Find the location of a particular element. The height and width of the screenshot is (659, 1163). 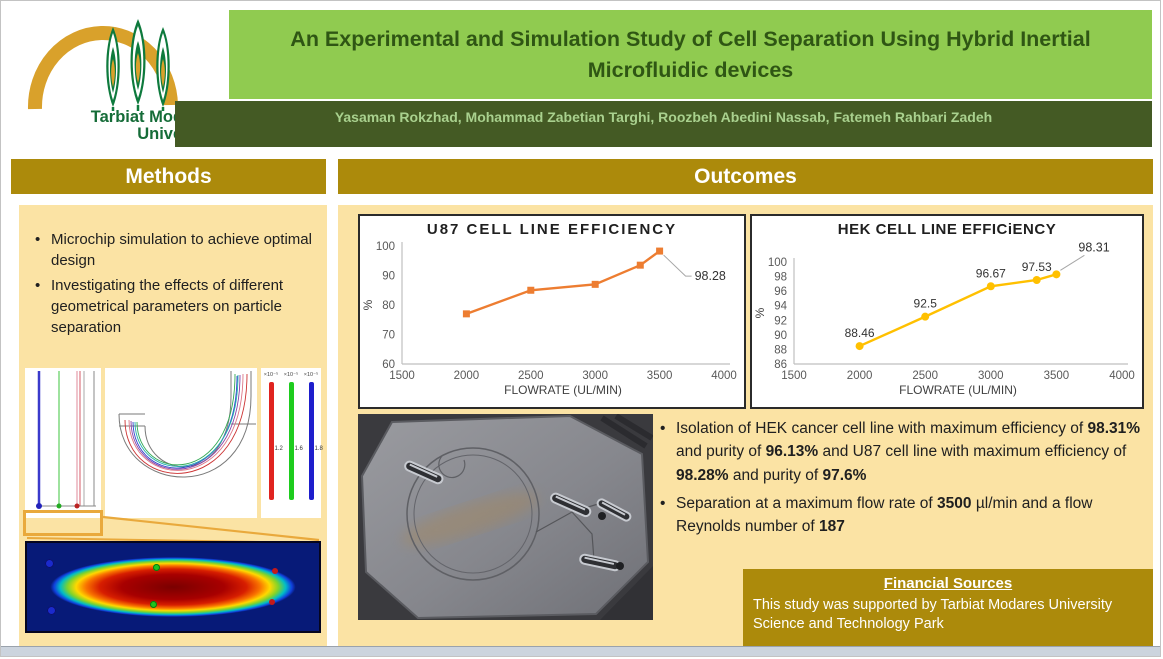

simulation-colorbar-legend: ×10⁻⁵ 1.2 ×10⁻⁵ 1.6 ×10⁻⁵ 1.8 is located at coordinates (292, 443).